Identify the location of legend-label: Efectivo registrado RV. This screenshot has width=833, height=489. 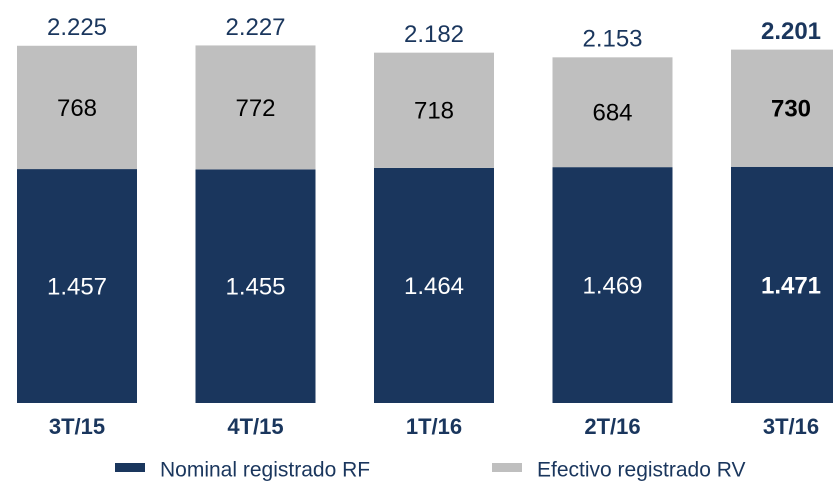
(641, 470).